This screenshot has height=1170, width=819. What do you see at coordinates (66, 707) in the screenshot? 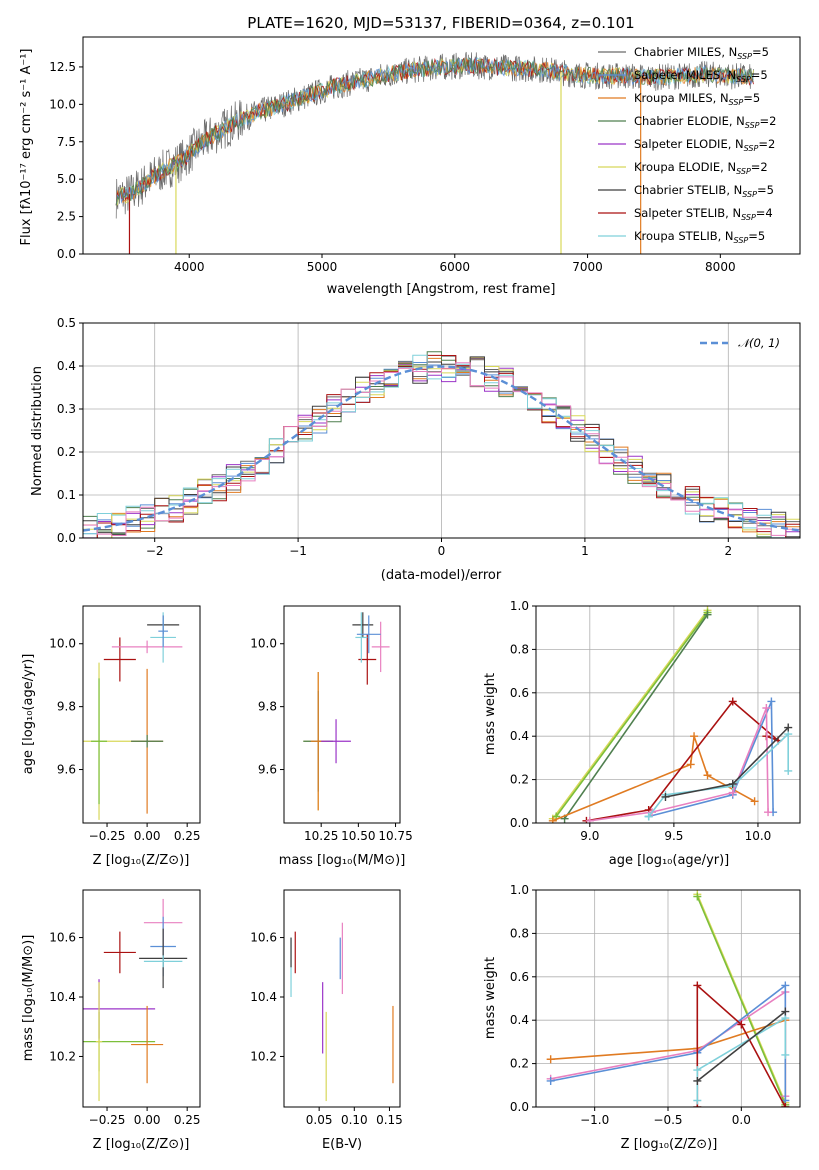
I see `age_vs_Z-ytick-label: 9.8` at bounding box center [66, 707].